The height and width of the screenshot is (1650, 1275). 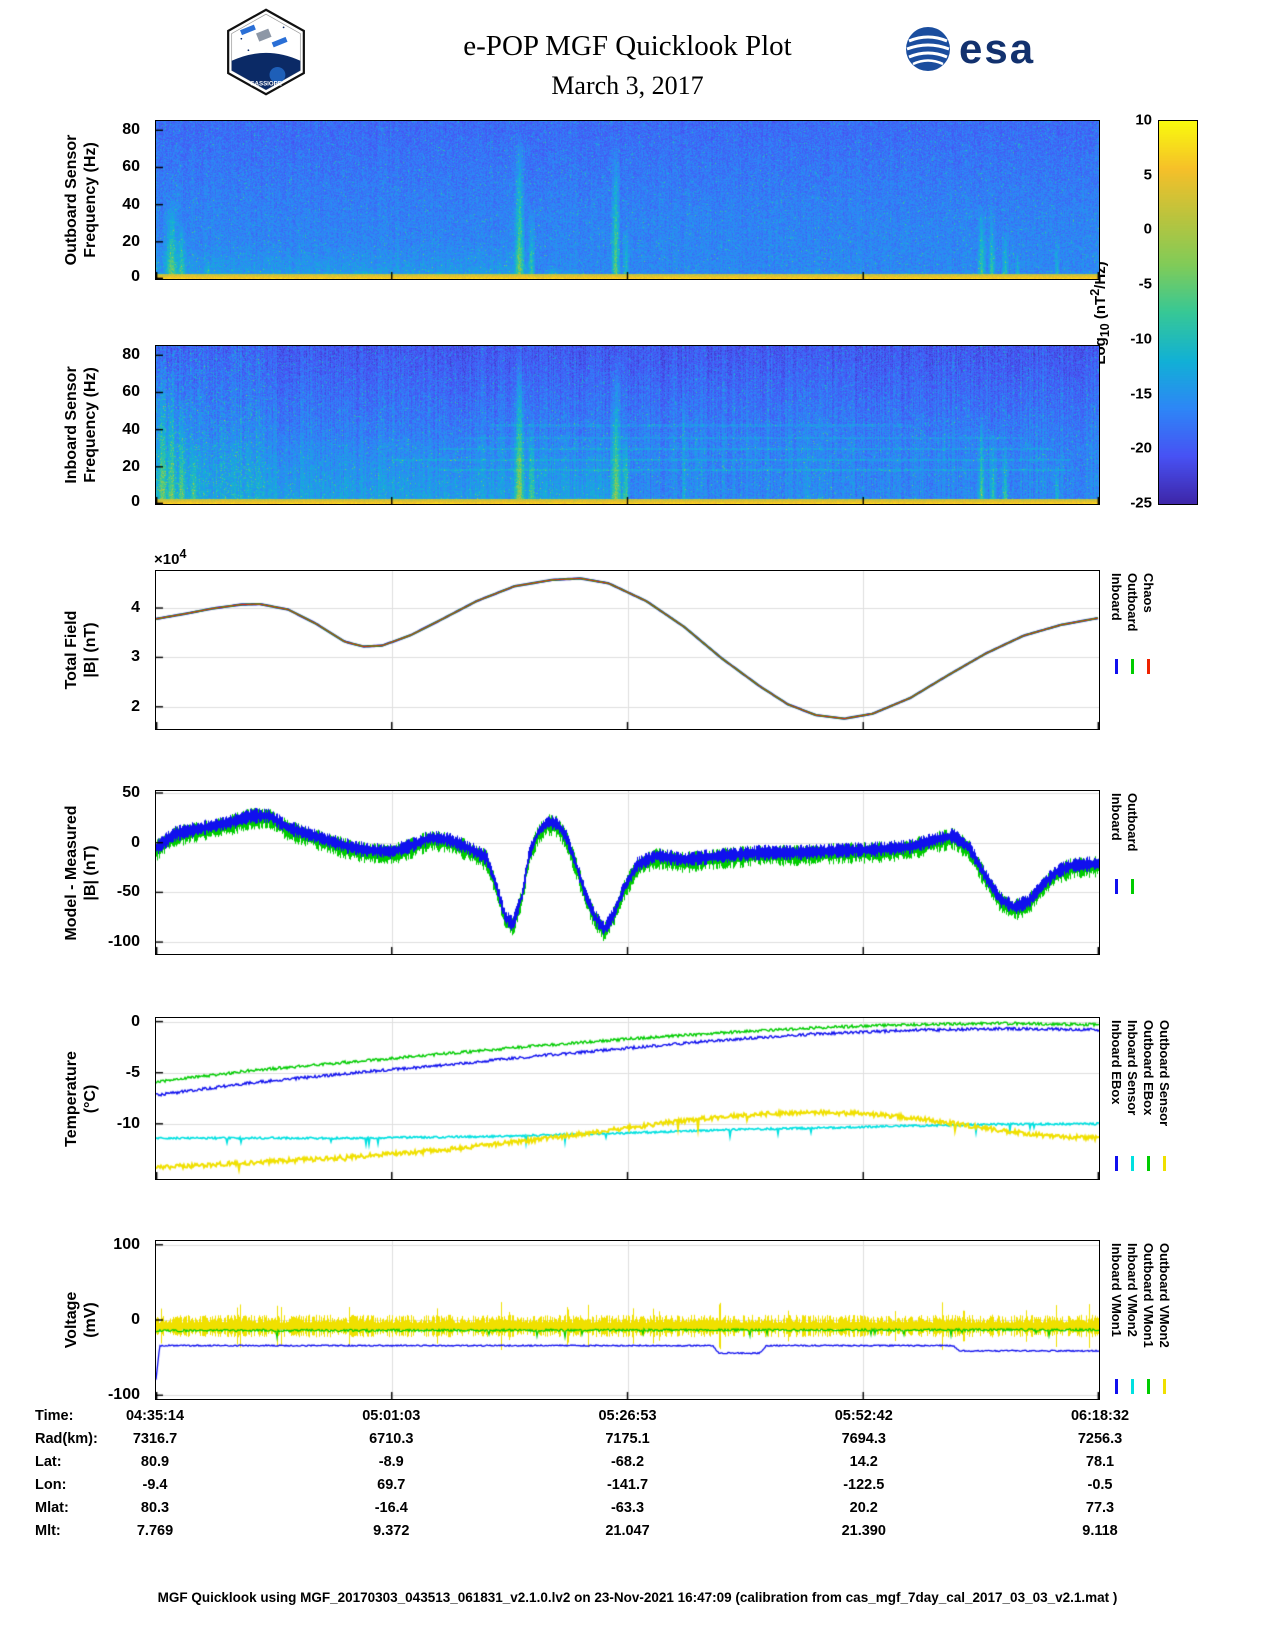 I want to click on table-row: Rad(km): 7316.7 6710.3 7175.1 7694.3 7256.3, so click(x=637, y=1442).